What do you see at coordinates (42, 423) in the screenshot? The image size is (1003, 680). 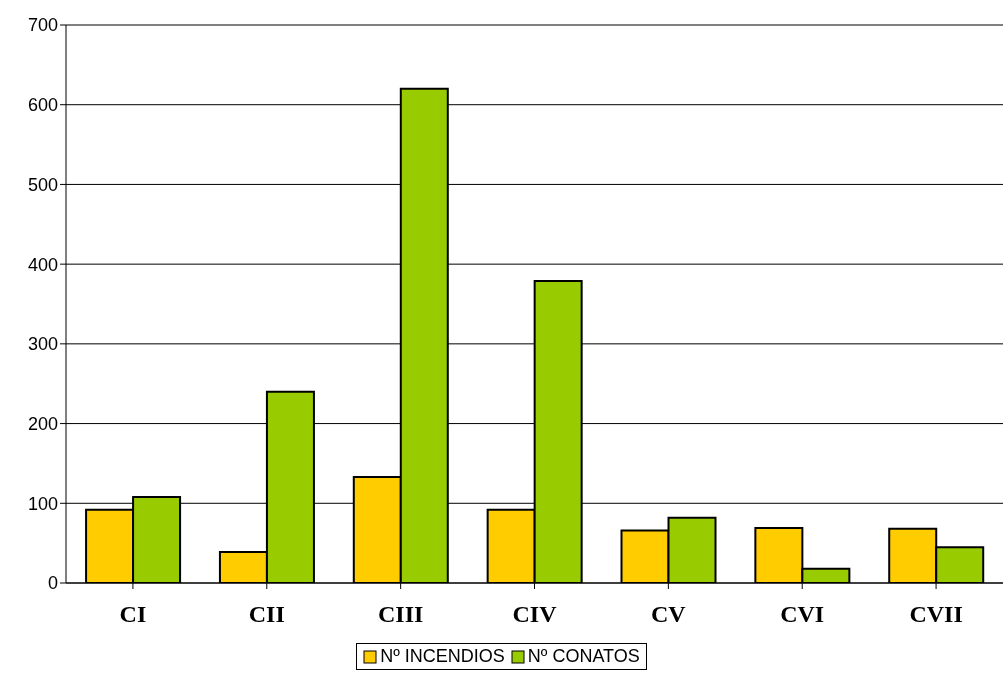 I see `y-tick-label: 200` at bounding box center [42, 423].